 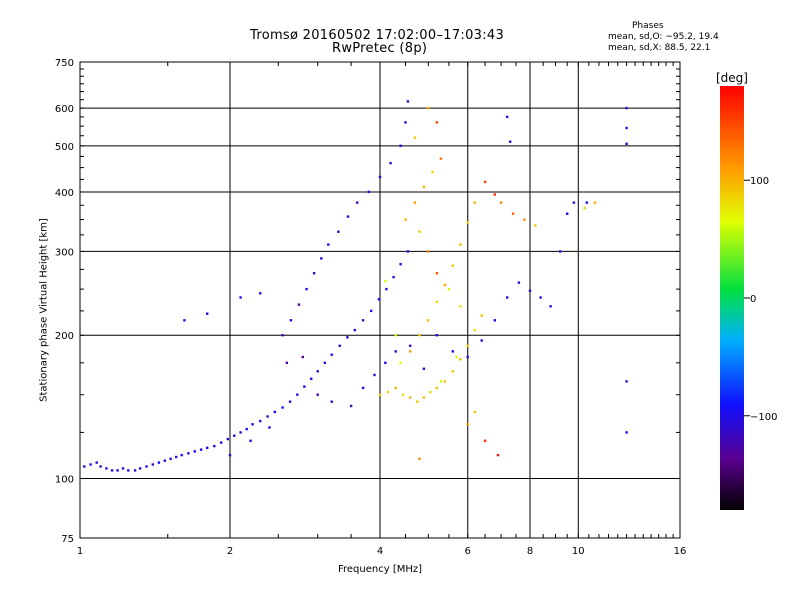 I want to click on chart-subtitle: RwPretec (8p), so click(x=380, y=48).